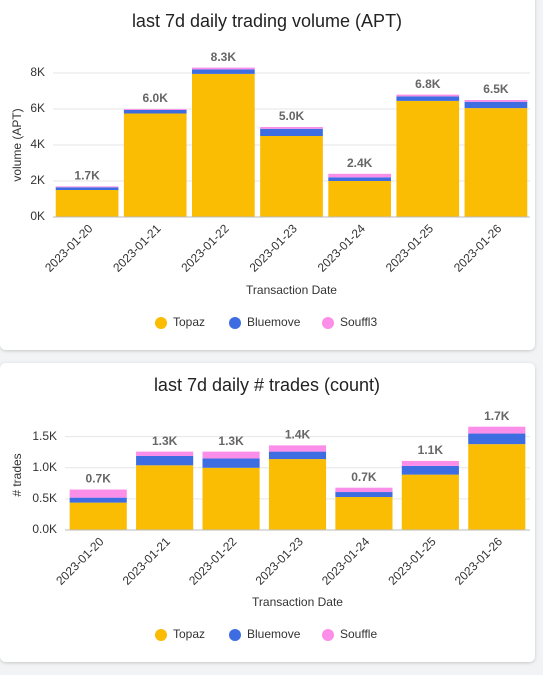  Describe the element at coordinates (17, 474) in the screenshot. I see `y-axis-label: # trades` at that location.